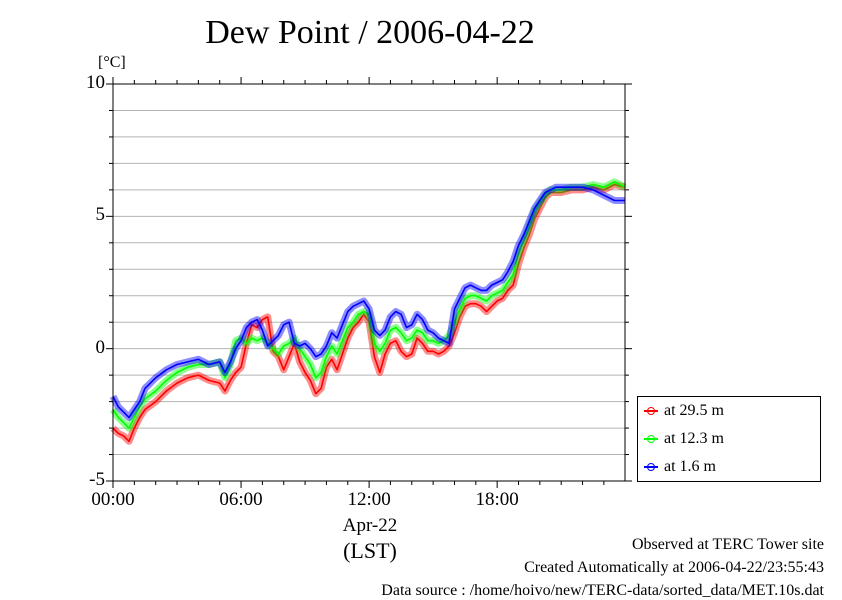 The image size is (842, 600). Describe the element at coordinates (241, 499) in the screenshot. I see `x-tick-label: 06:00` at that location.